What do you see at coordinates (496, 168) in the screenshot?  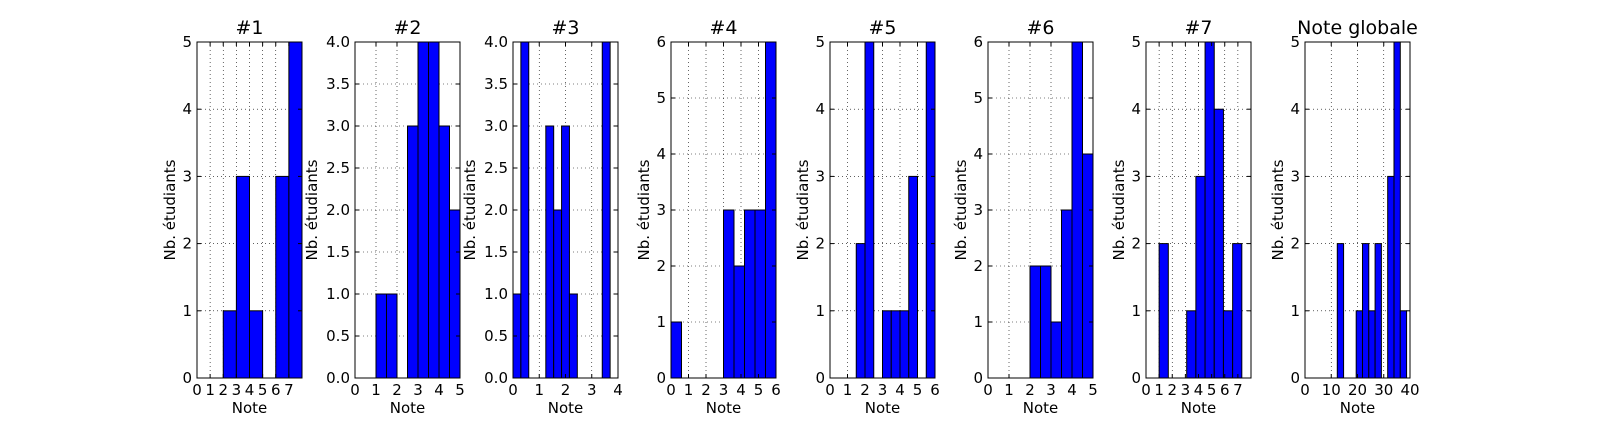 I see `y-tick-label: 2.5` at bounding box center [496, 168].